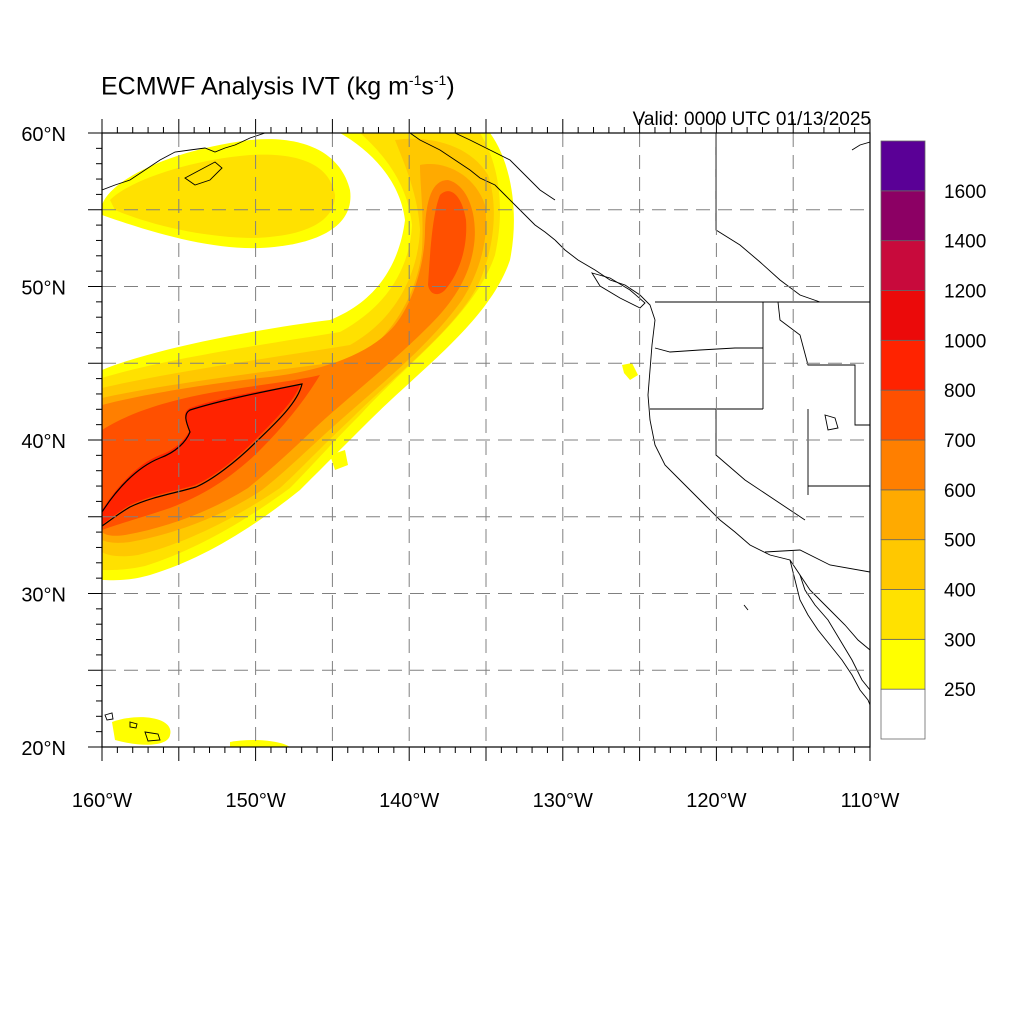  I want to click on colorbar-label: 300, so click(960, 640).